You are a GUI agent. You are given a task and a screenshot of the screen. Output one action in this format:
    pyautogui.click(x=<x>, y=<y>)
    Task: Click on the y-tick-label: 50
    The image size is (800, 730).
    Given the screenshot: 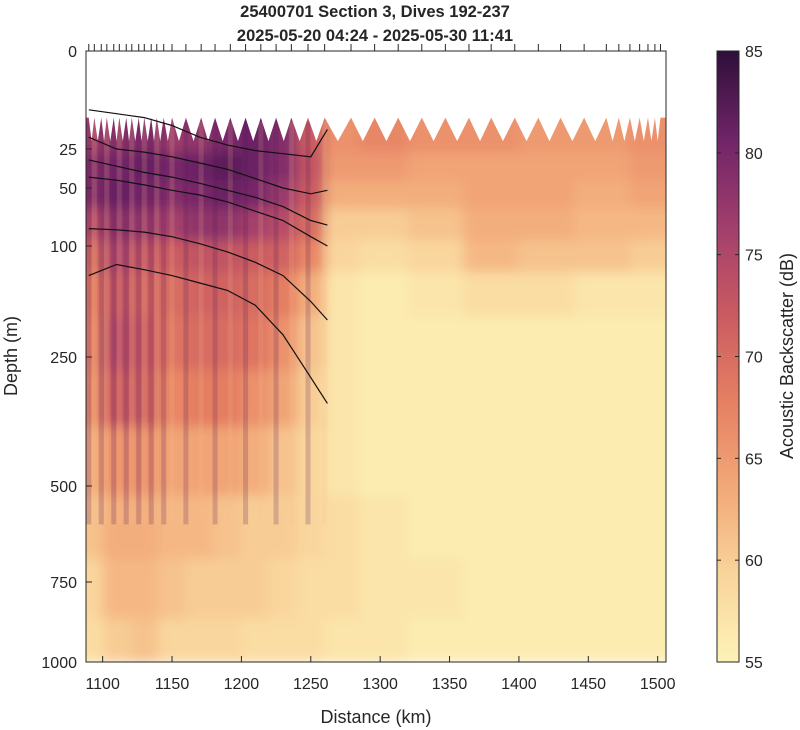 What is the action you would take?
    pyautogui.click(x=68, y=189)
    